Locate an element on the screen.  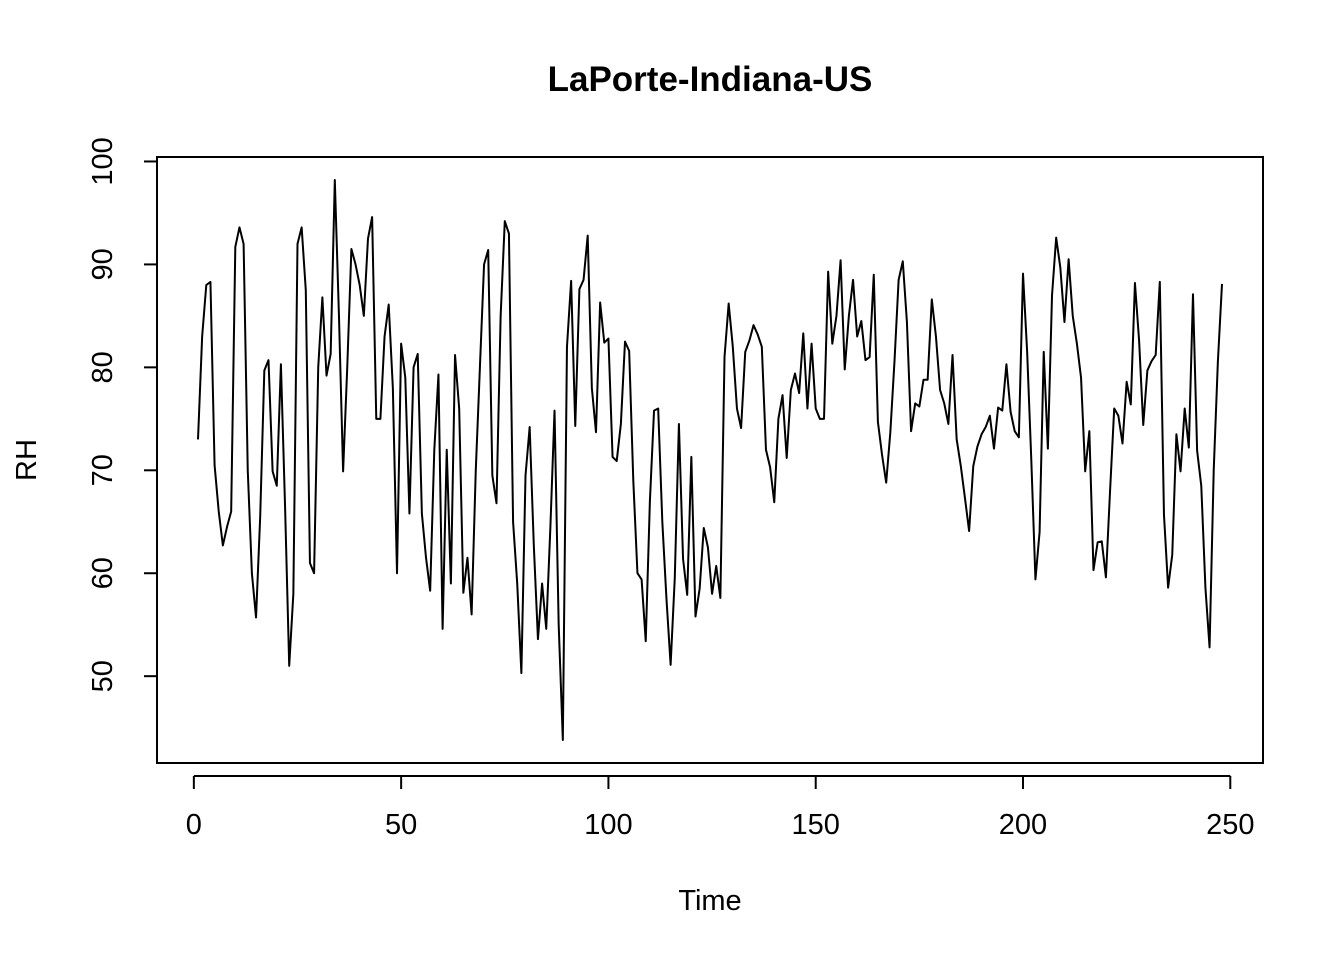
y-axis: 50 60 70 80 90 100 is located at coordinates (122, 414).